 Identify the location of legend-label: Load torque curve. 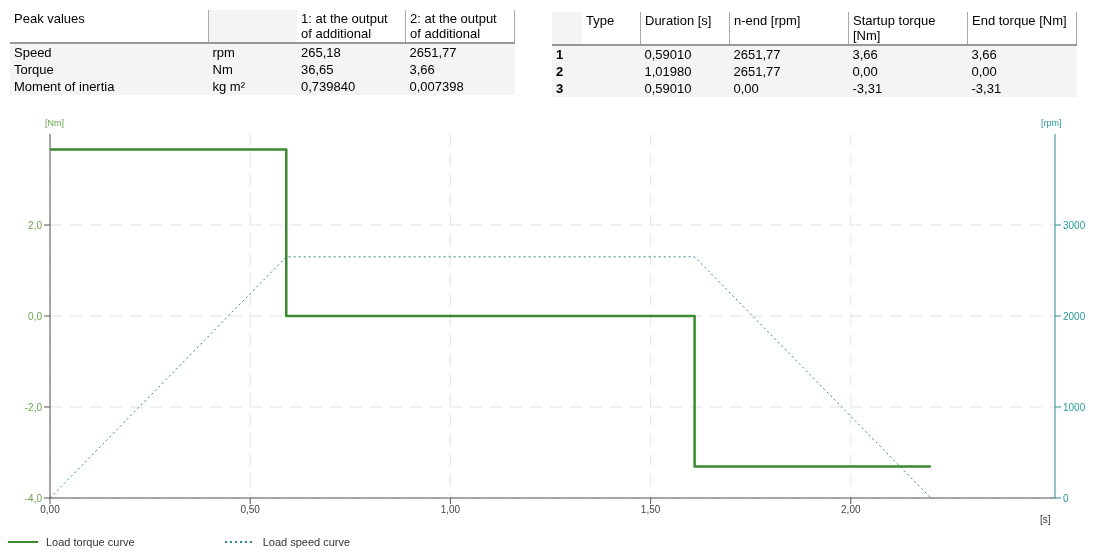
(90, 542).